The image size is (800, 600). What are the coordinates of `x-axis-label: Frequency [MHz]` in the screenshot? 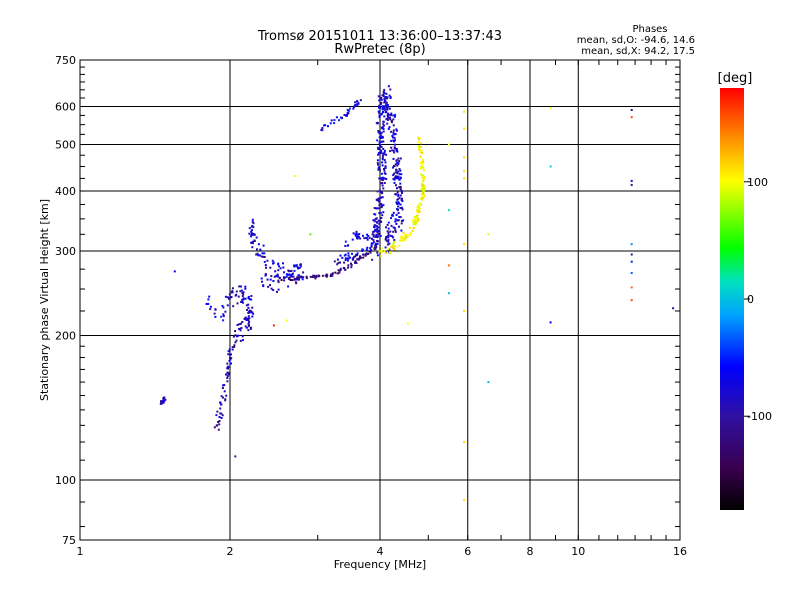 It's located at (380, 564).